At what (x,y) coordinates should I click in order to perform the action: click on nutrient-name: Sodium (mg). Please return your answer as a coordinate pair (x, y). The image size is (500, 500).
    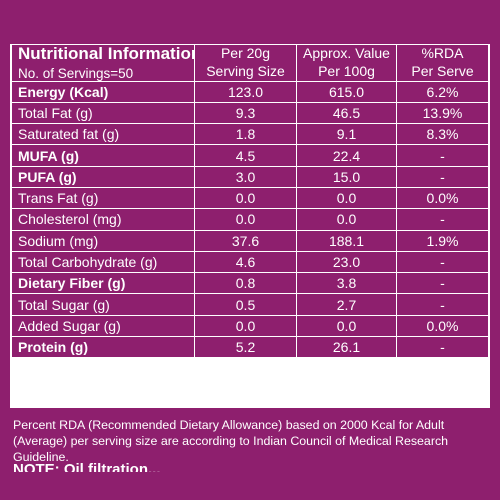
    Looking at the image, I should click on (103, 241).